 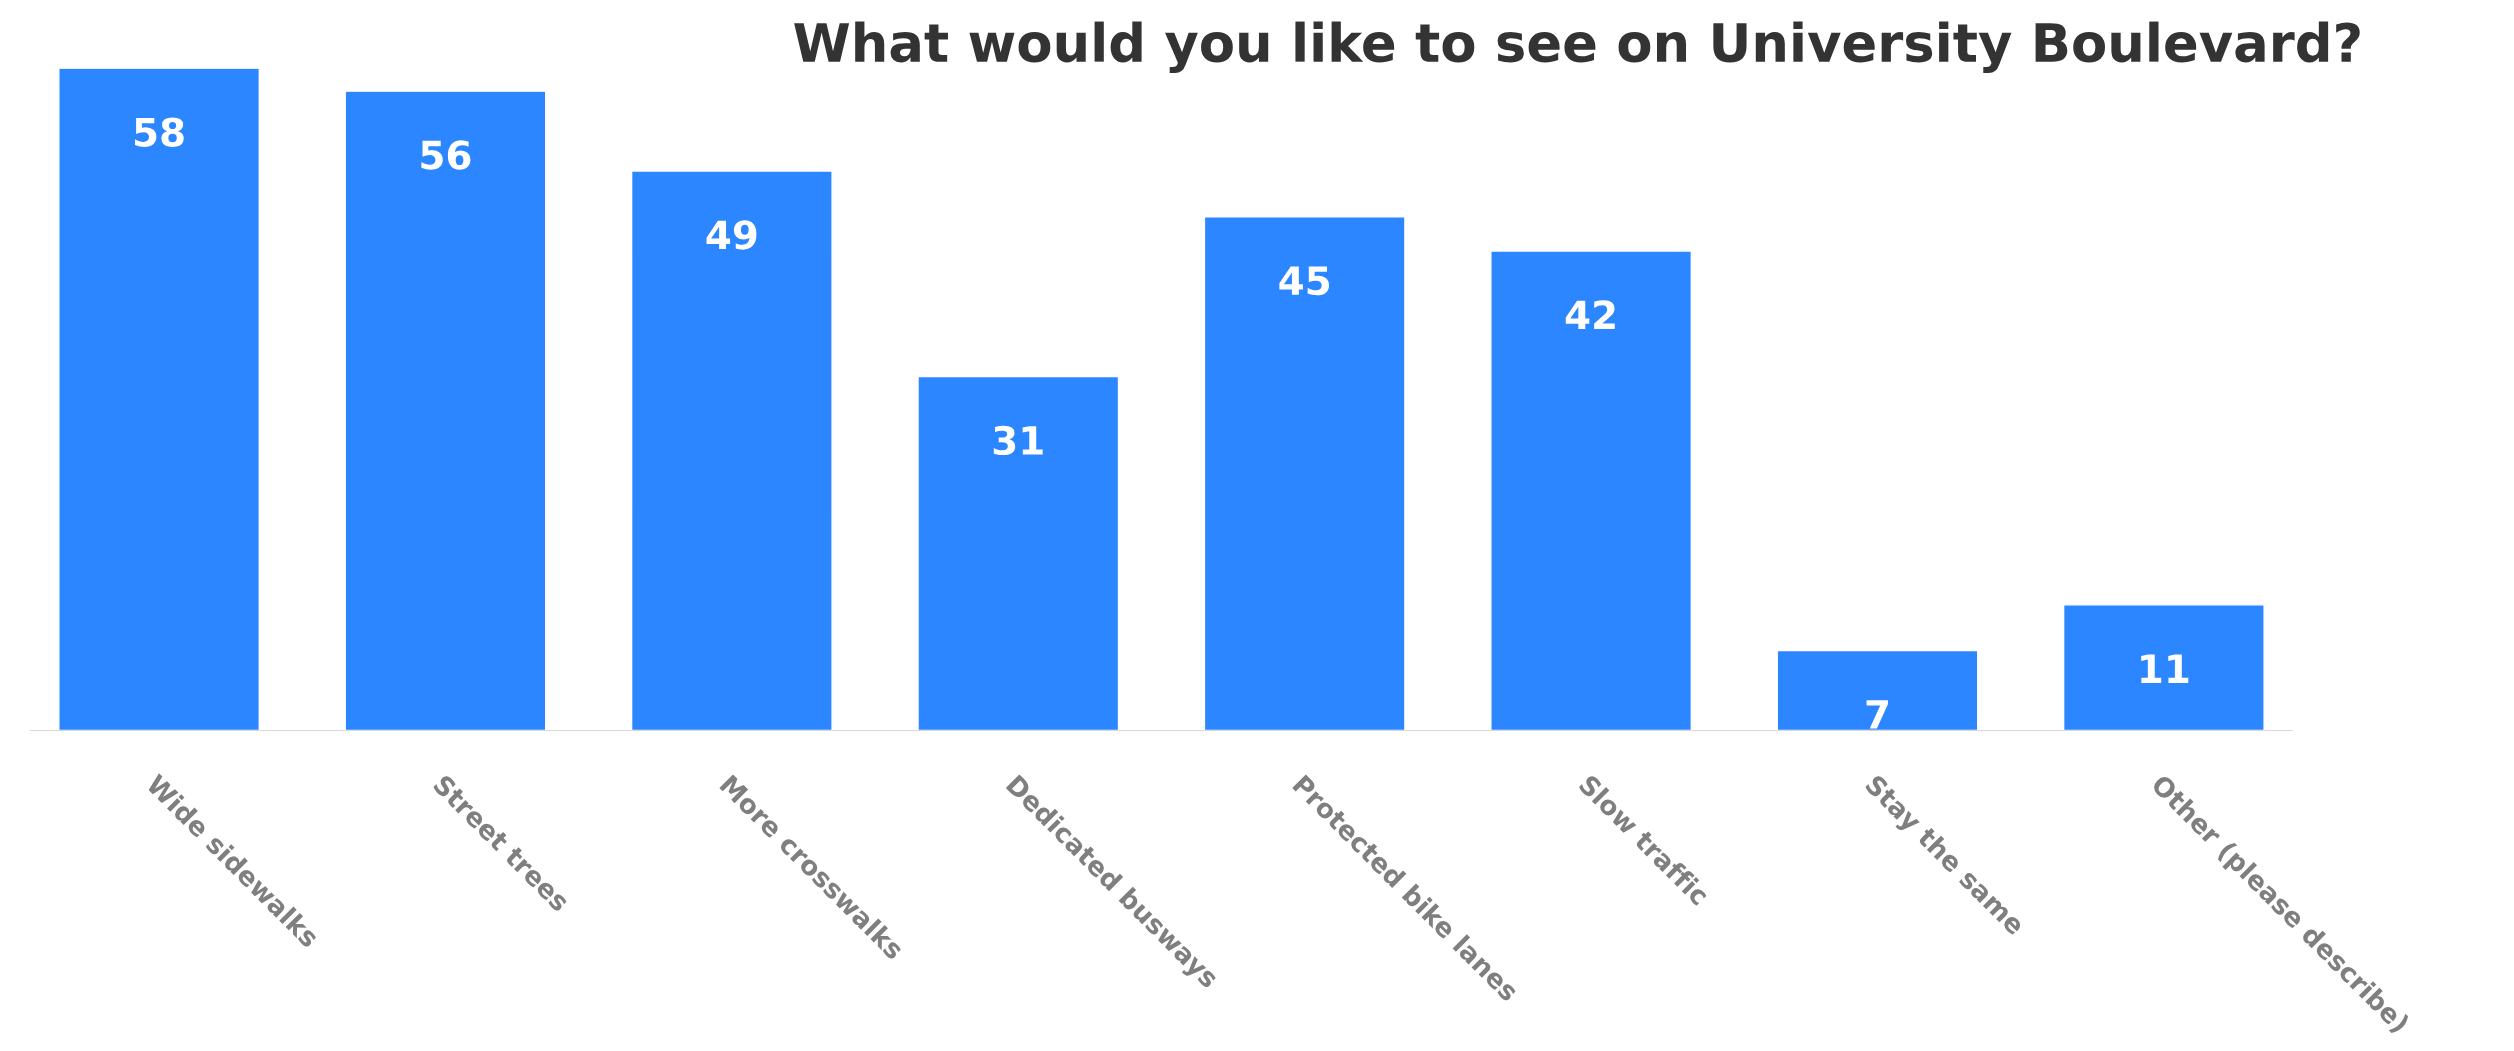 I want to click on data-label: 56, so click(x=446, y=155).